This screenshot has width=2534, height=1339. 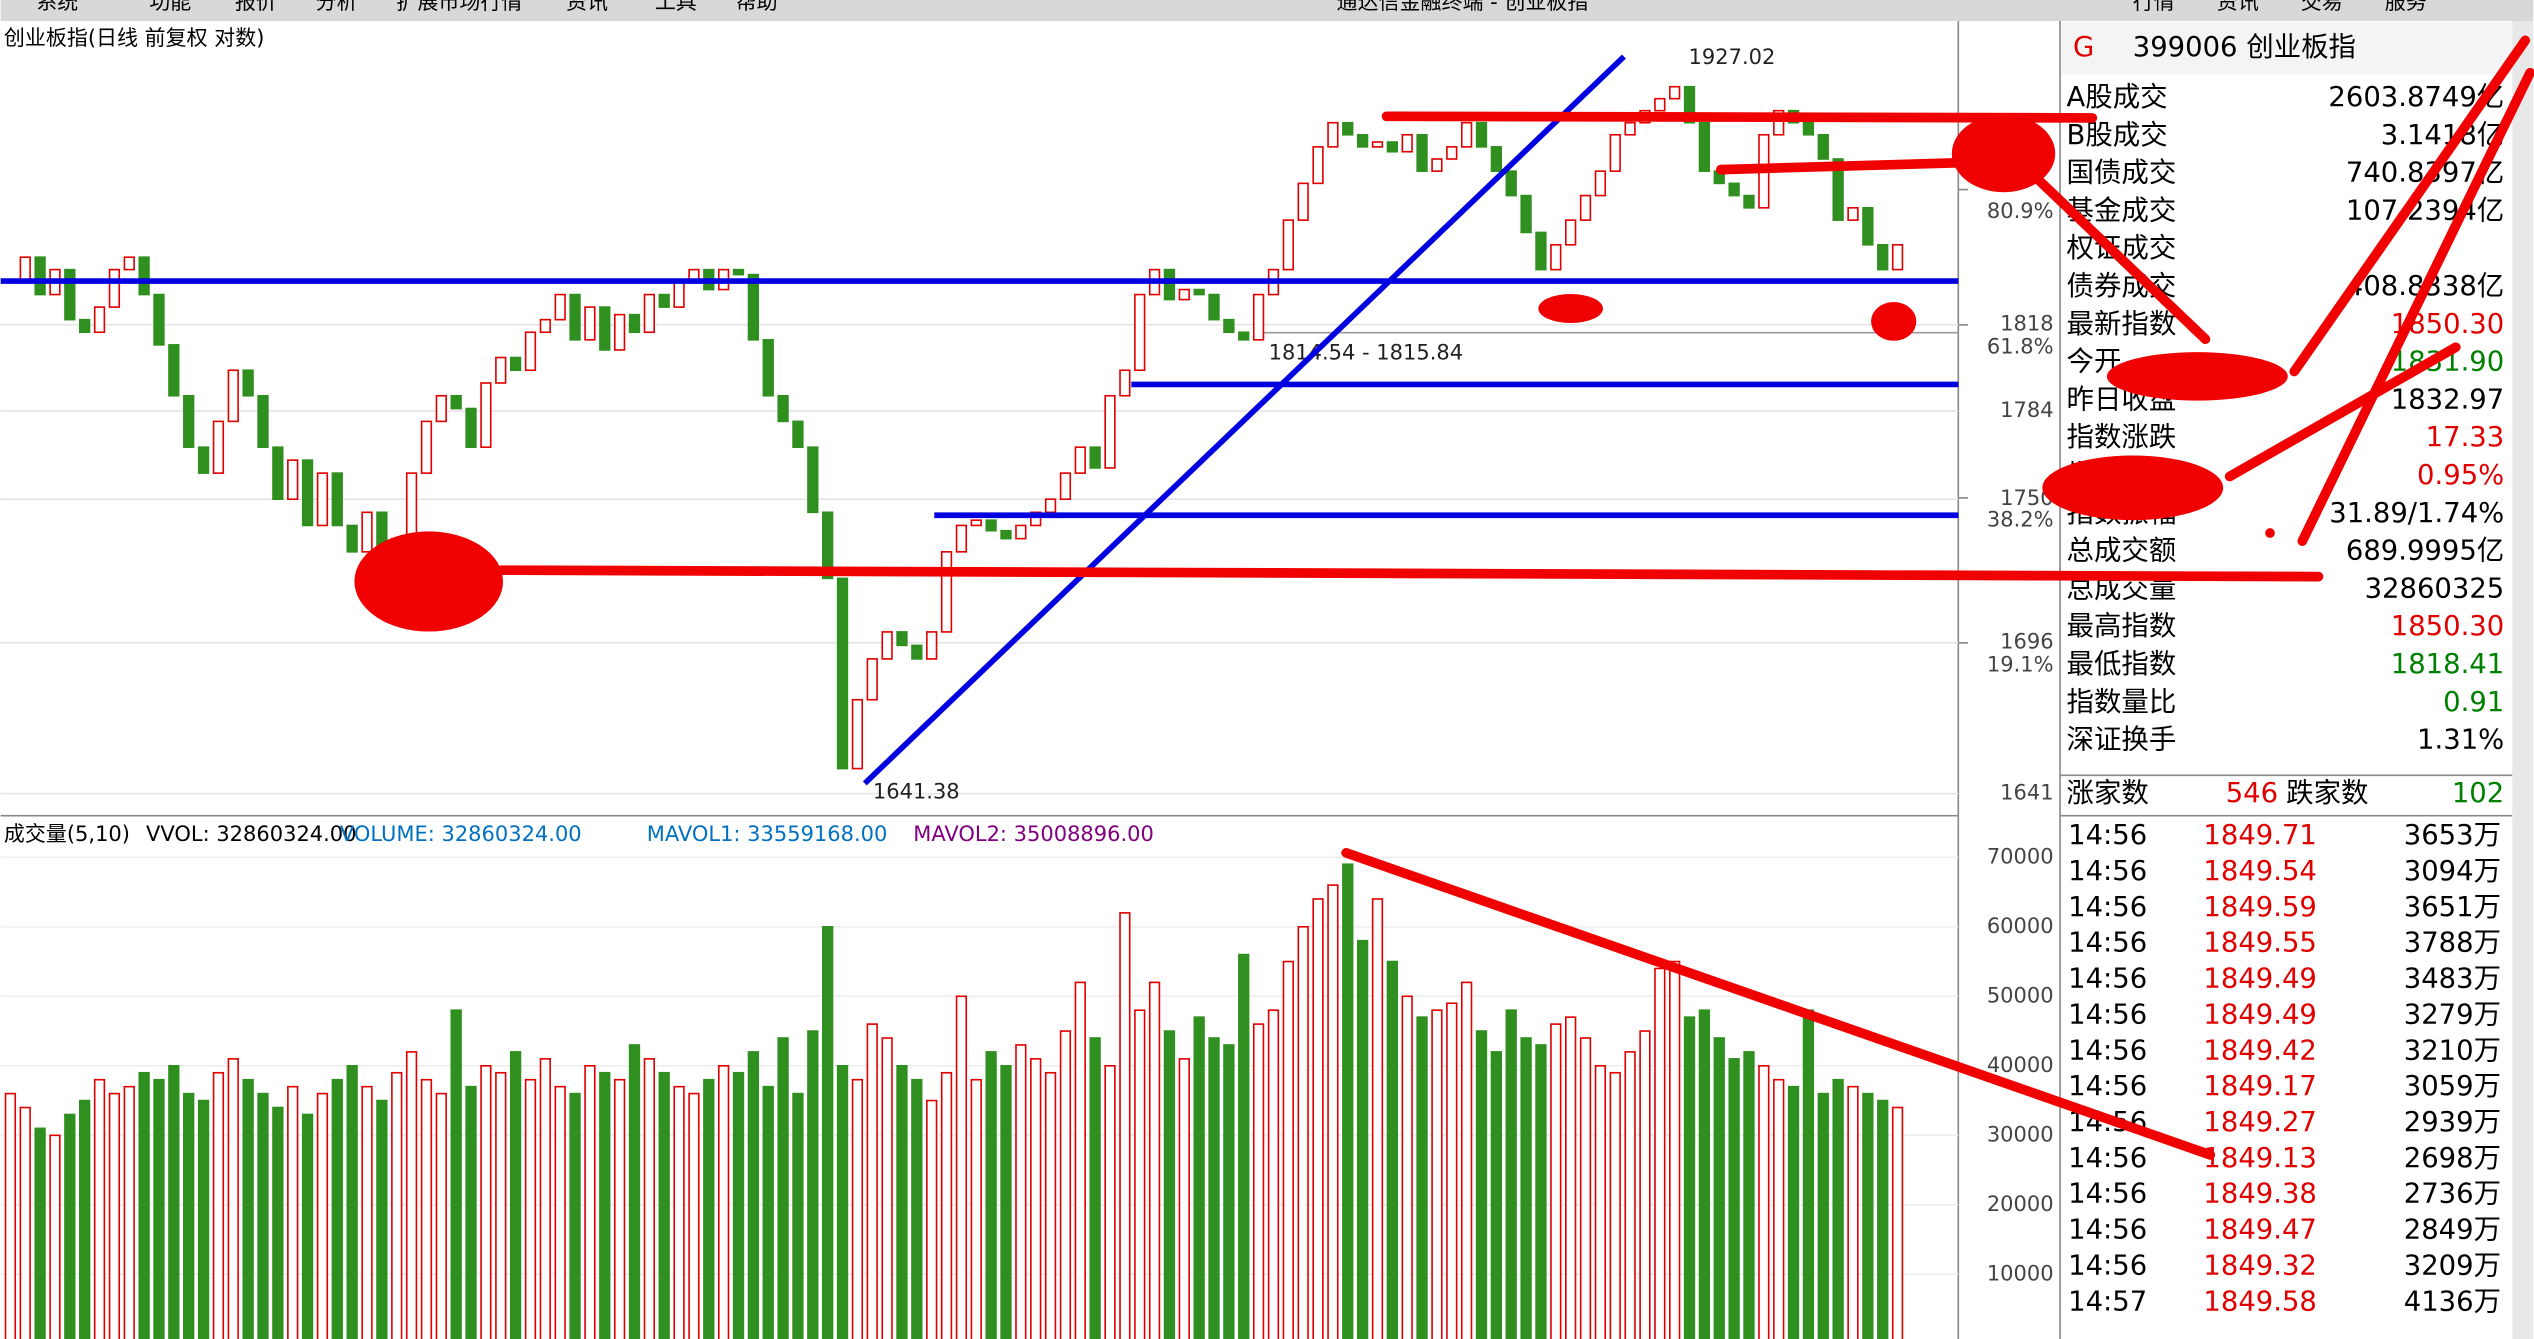 I want to click on y-tick-label: 40000, so click(x=2020, y=1065).